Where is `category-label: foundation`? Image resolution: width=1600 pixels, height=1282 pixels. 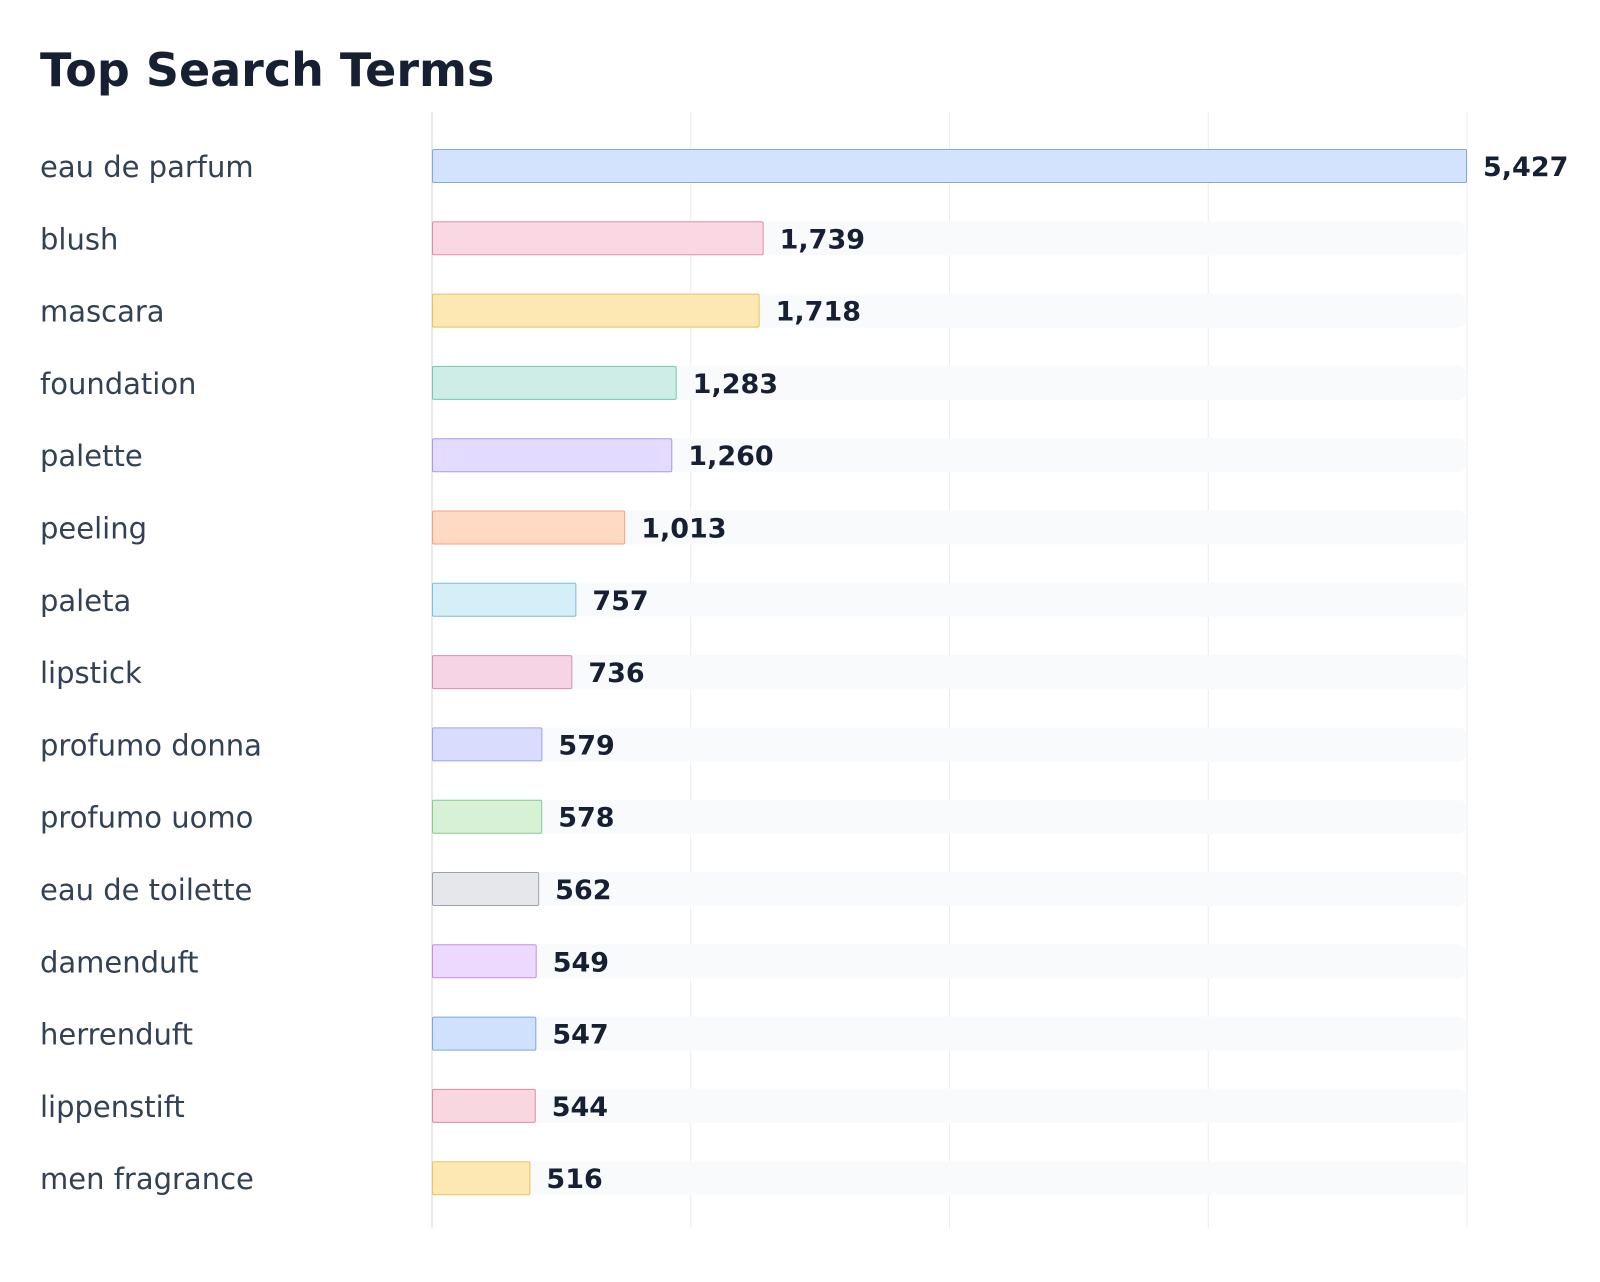 category-label: foundation is located at coordinates (118, 384).